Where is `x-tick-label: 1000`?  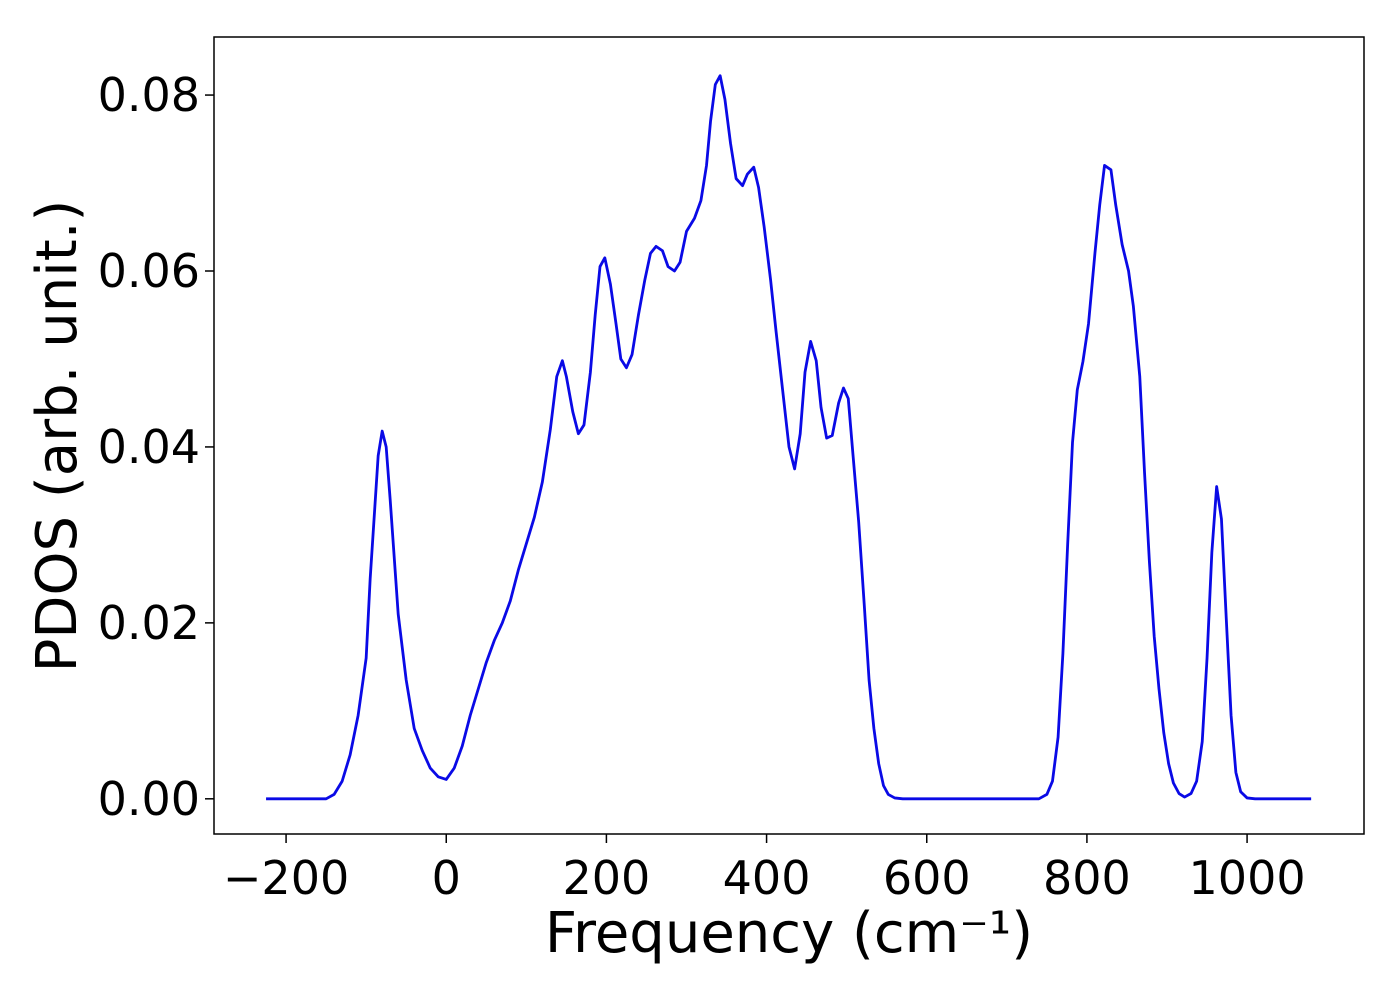
x-tick-label: 1000 is located at coordinates (1247, 878).